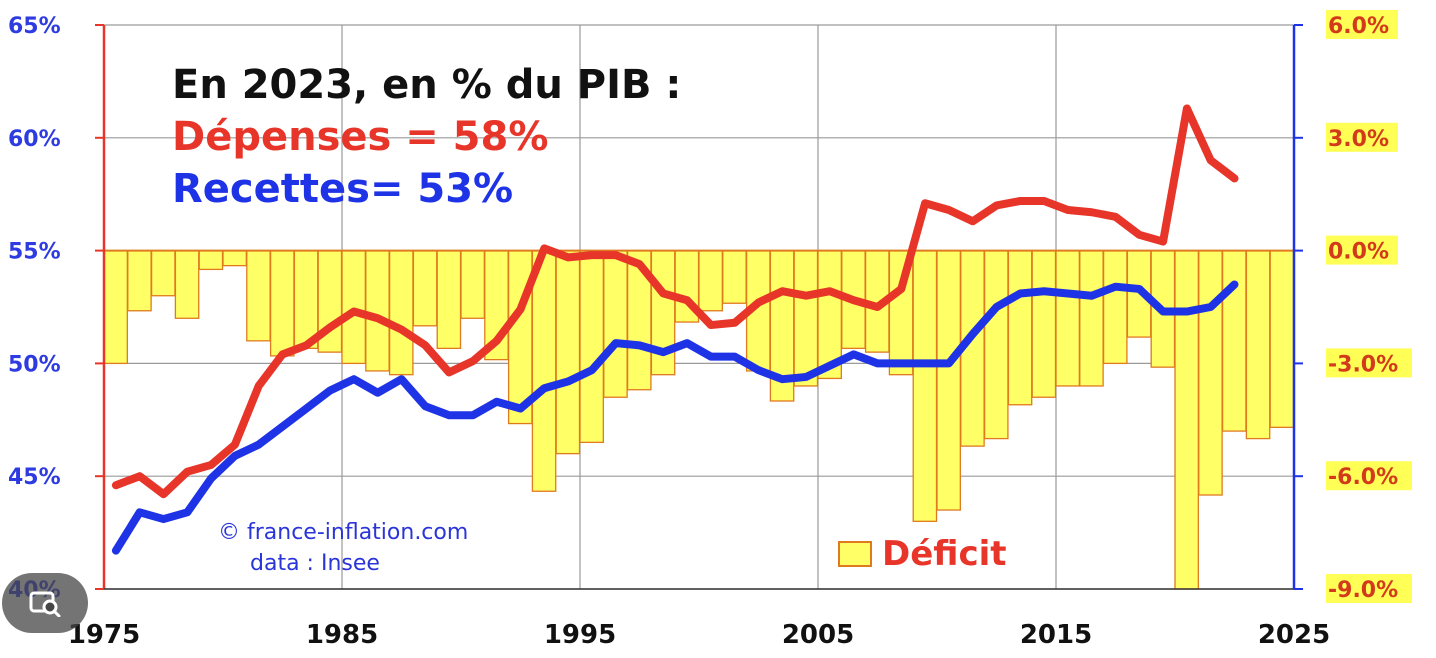 The image size is (1436, 658). I want to click on annotation-recettes: Recettes= 53%, so click(343, 189).